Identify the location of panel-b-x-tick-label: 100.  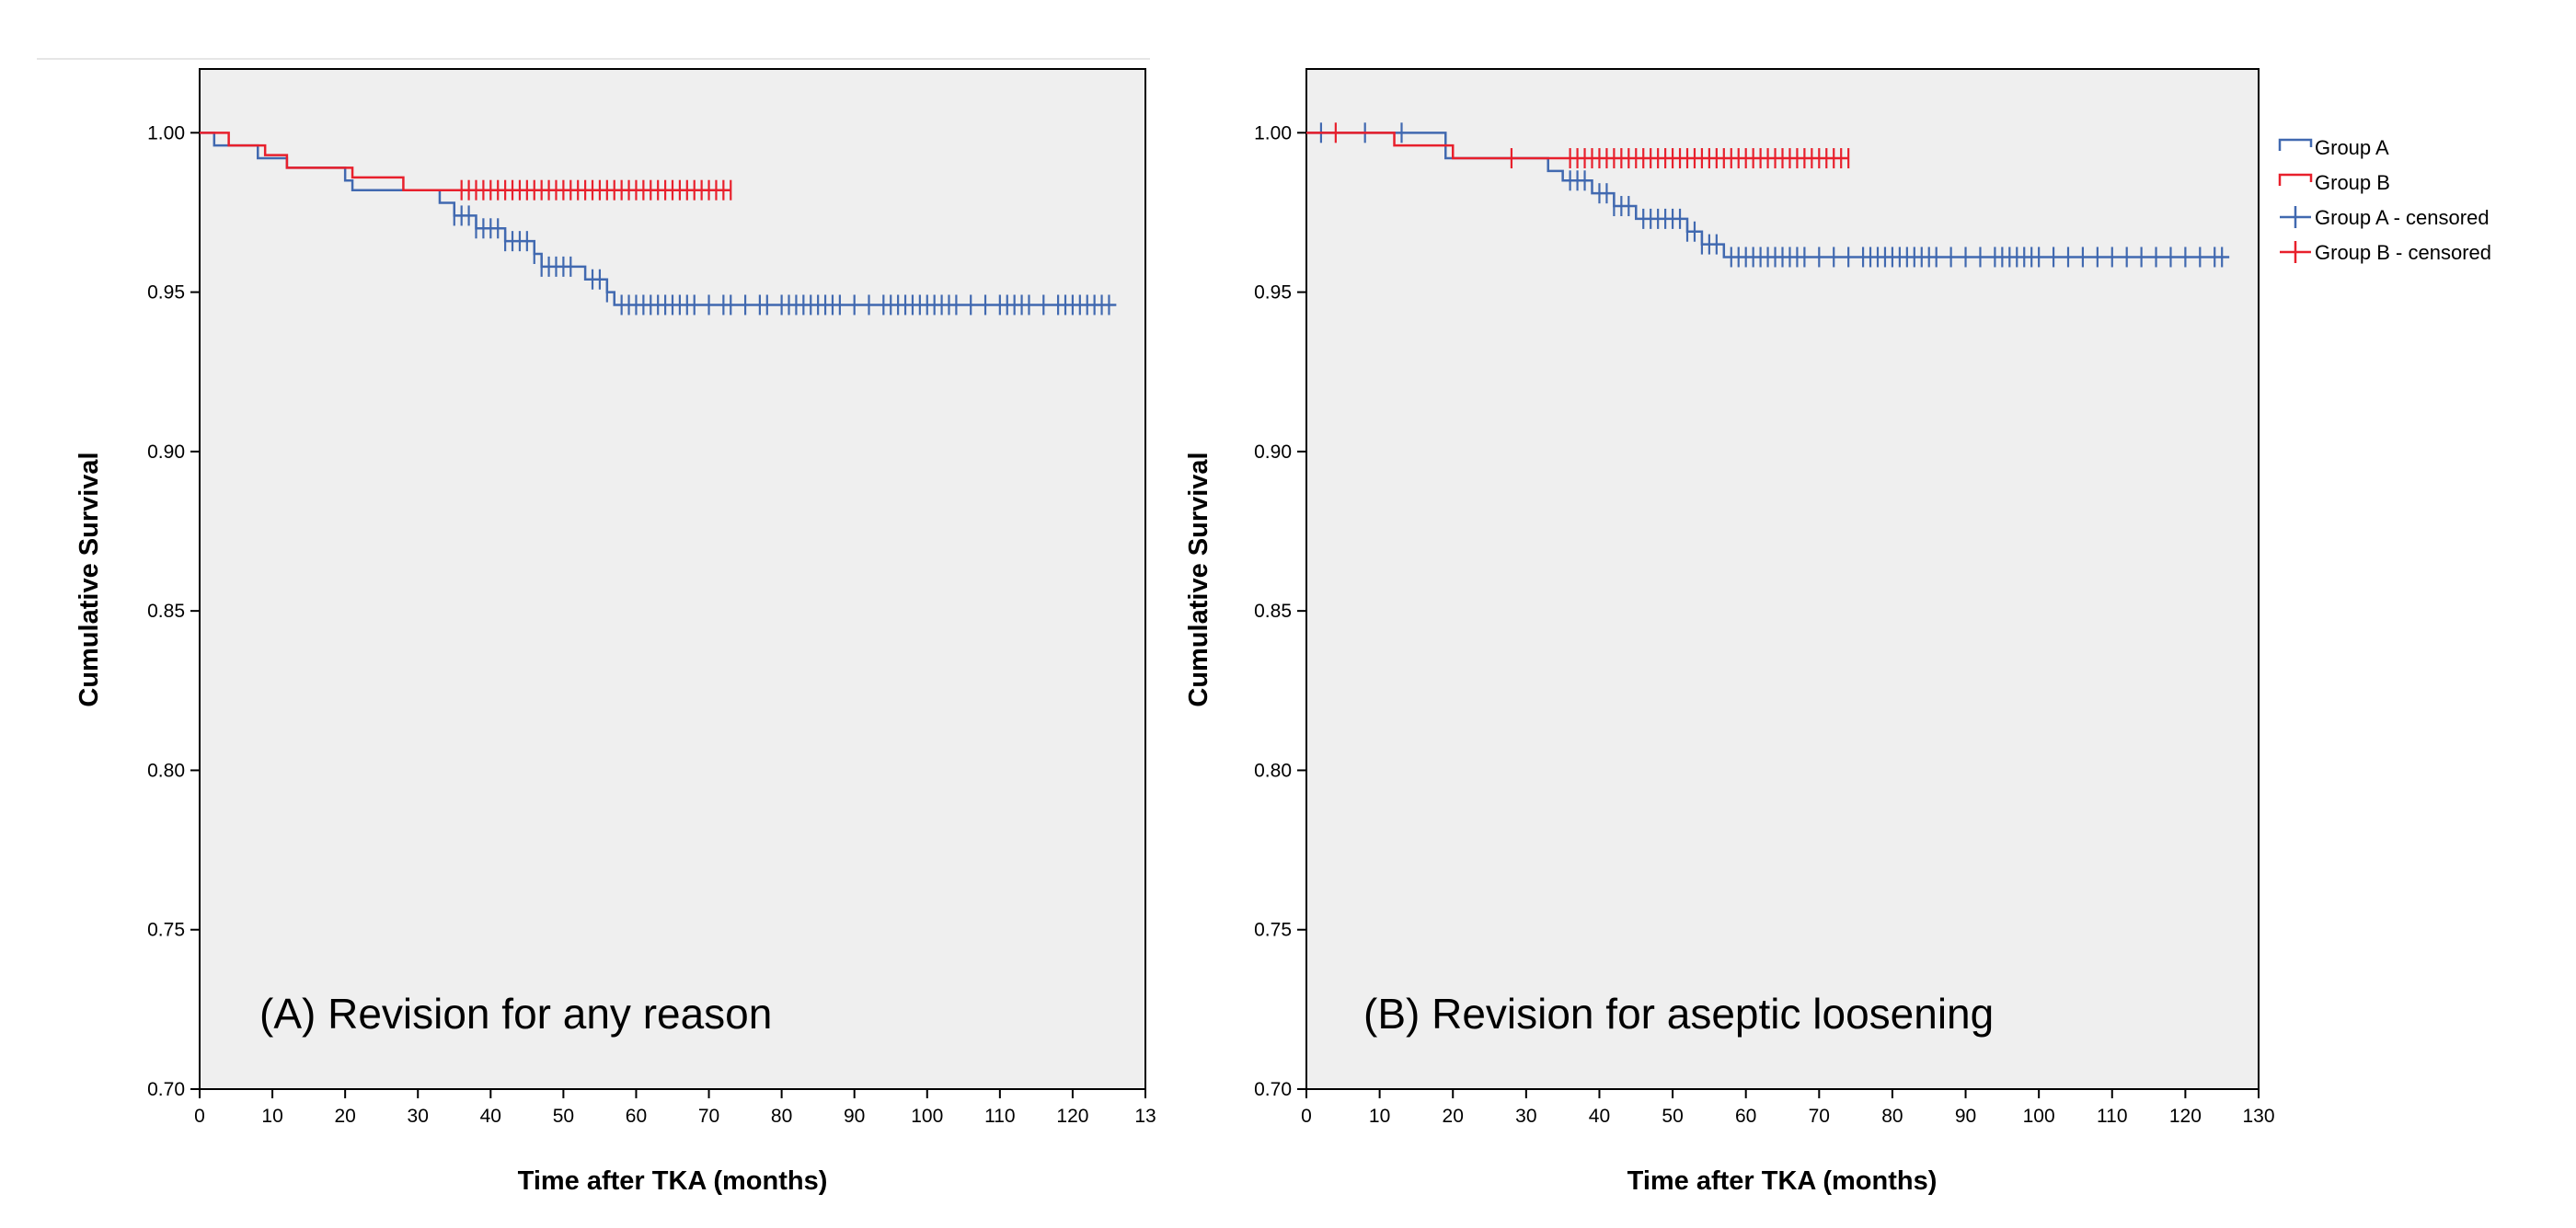
(2039, 1116).